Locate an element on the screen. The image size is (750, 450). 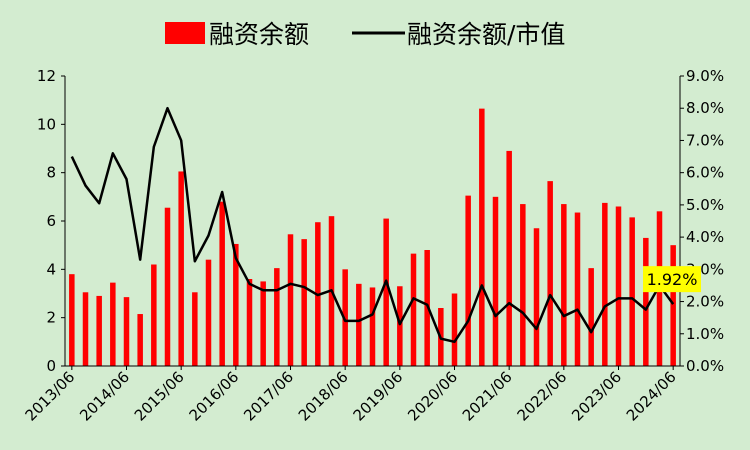
x-tick-label: 2020/06 is located at coordinates (432, 396).